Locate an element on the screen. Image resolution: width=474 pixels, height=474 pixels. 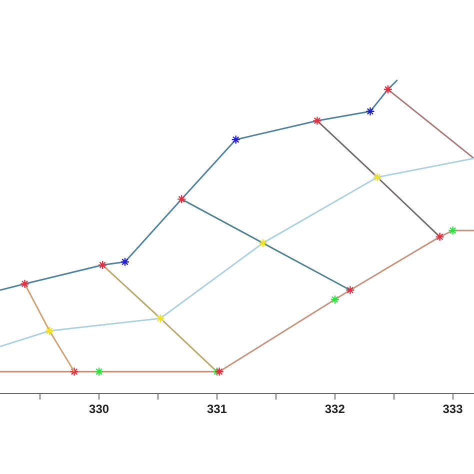
x-tick-label: 330 is located at coordinates (99, 409).